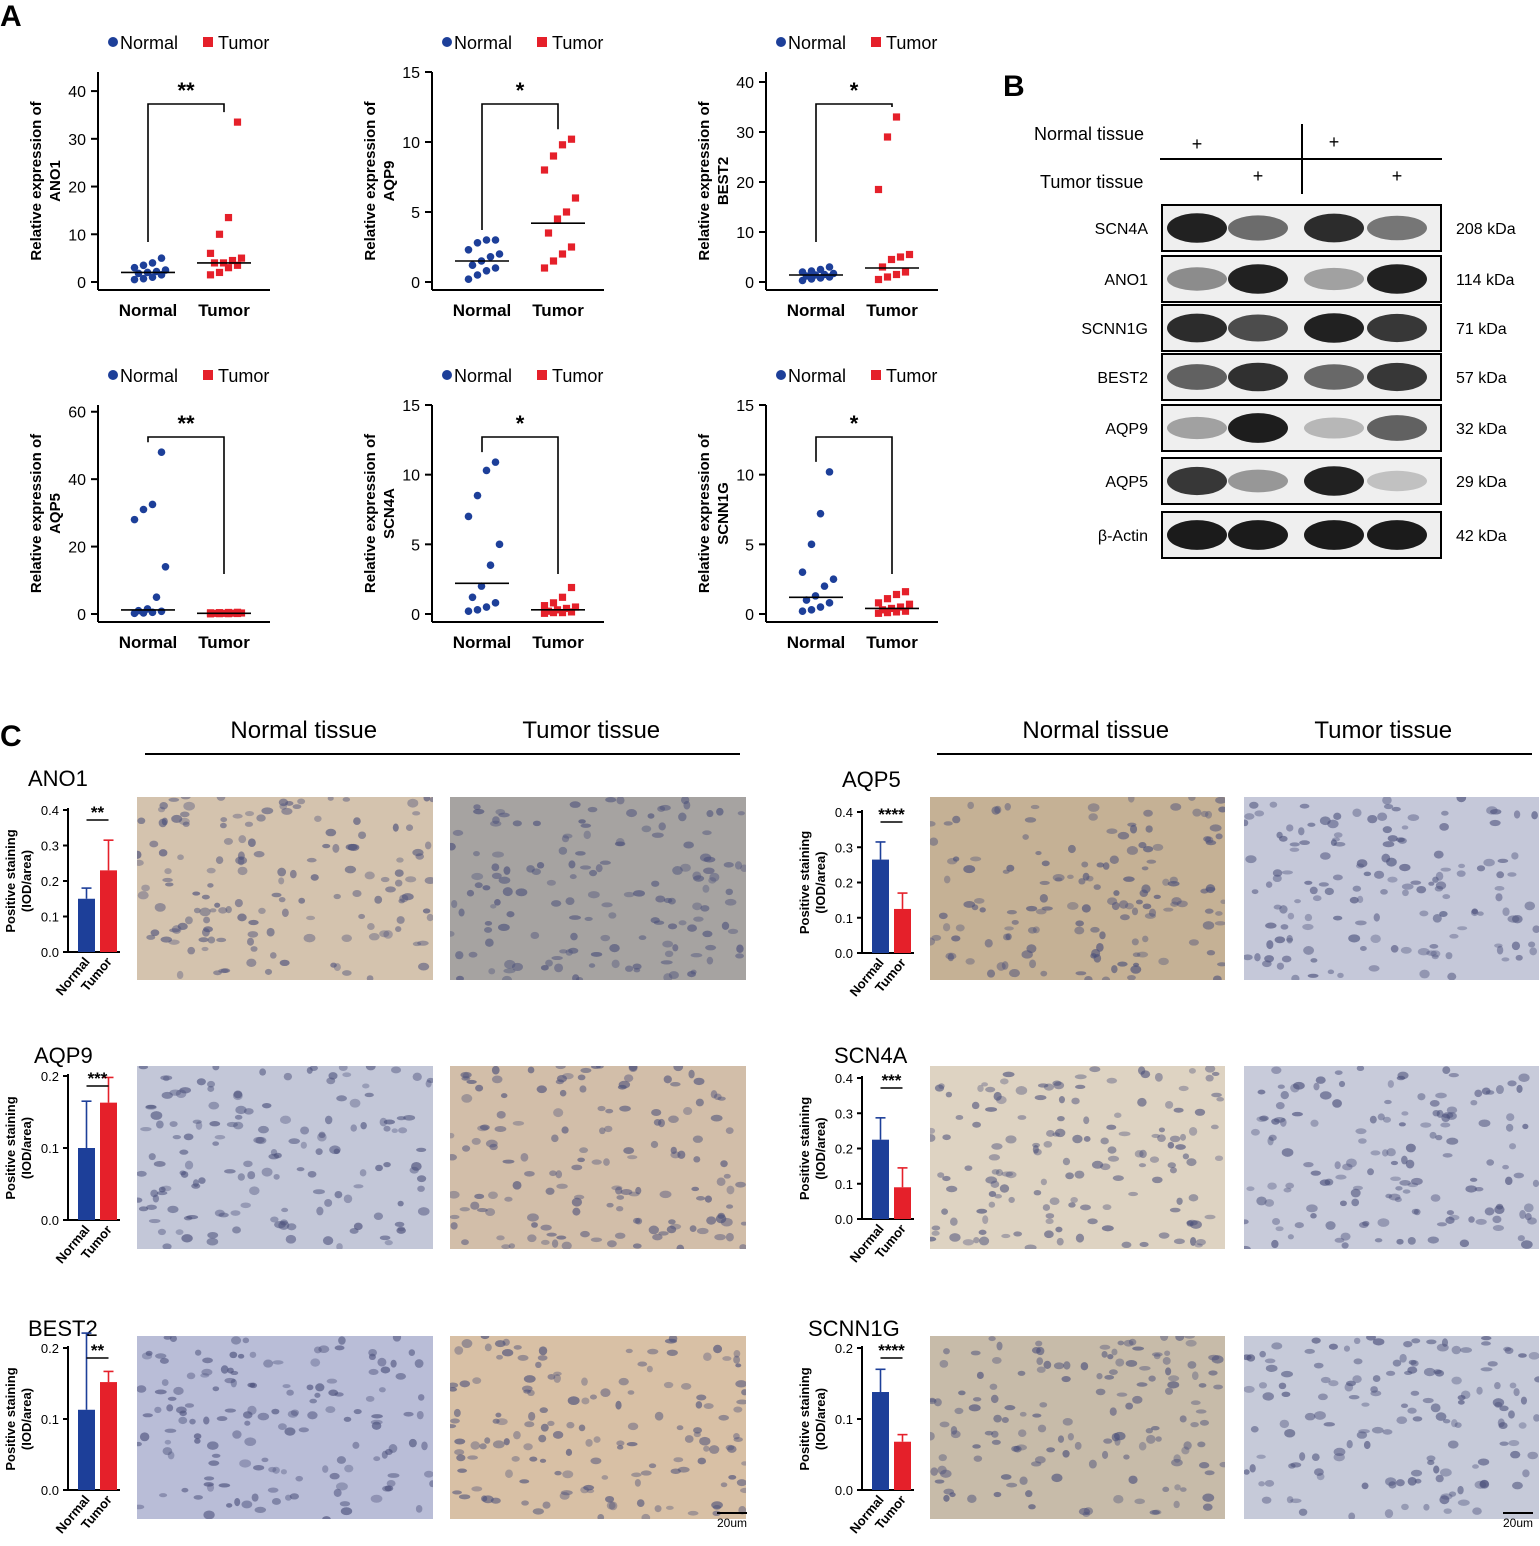 Image resolution: width=1540 pixels, height=1546 pixels. What do you see at coordinates (598, 1427) in the screenshot?
I see `ihc-image-tumor` at bounding box center [598, 1427].